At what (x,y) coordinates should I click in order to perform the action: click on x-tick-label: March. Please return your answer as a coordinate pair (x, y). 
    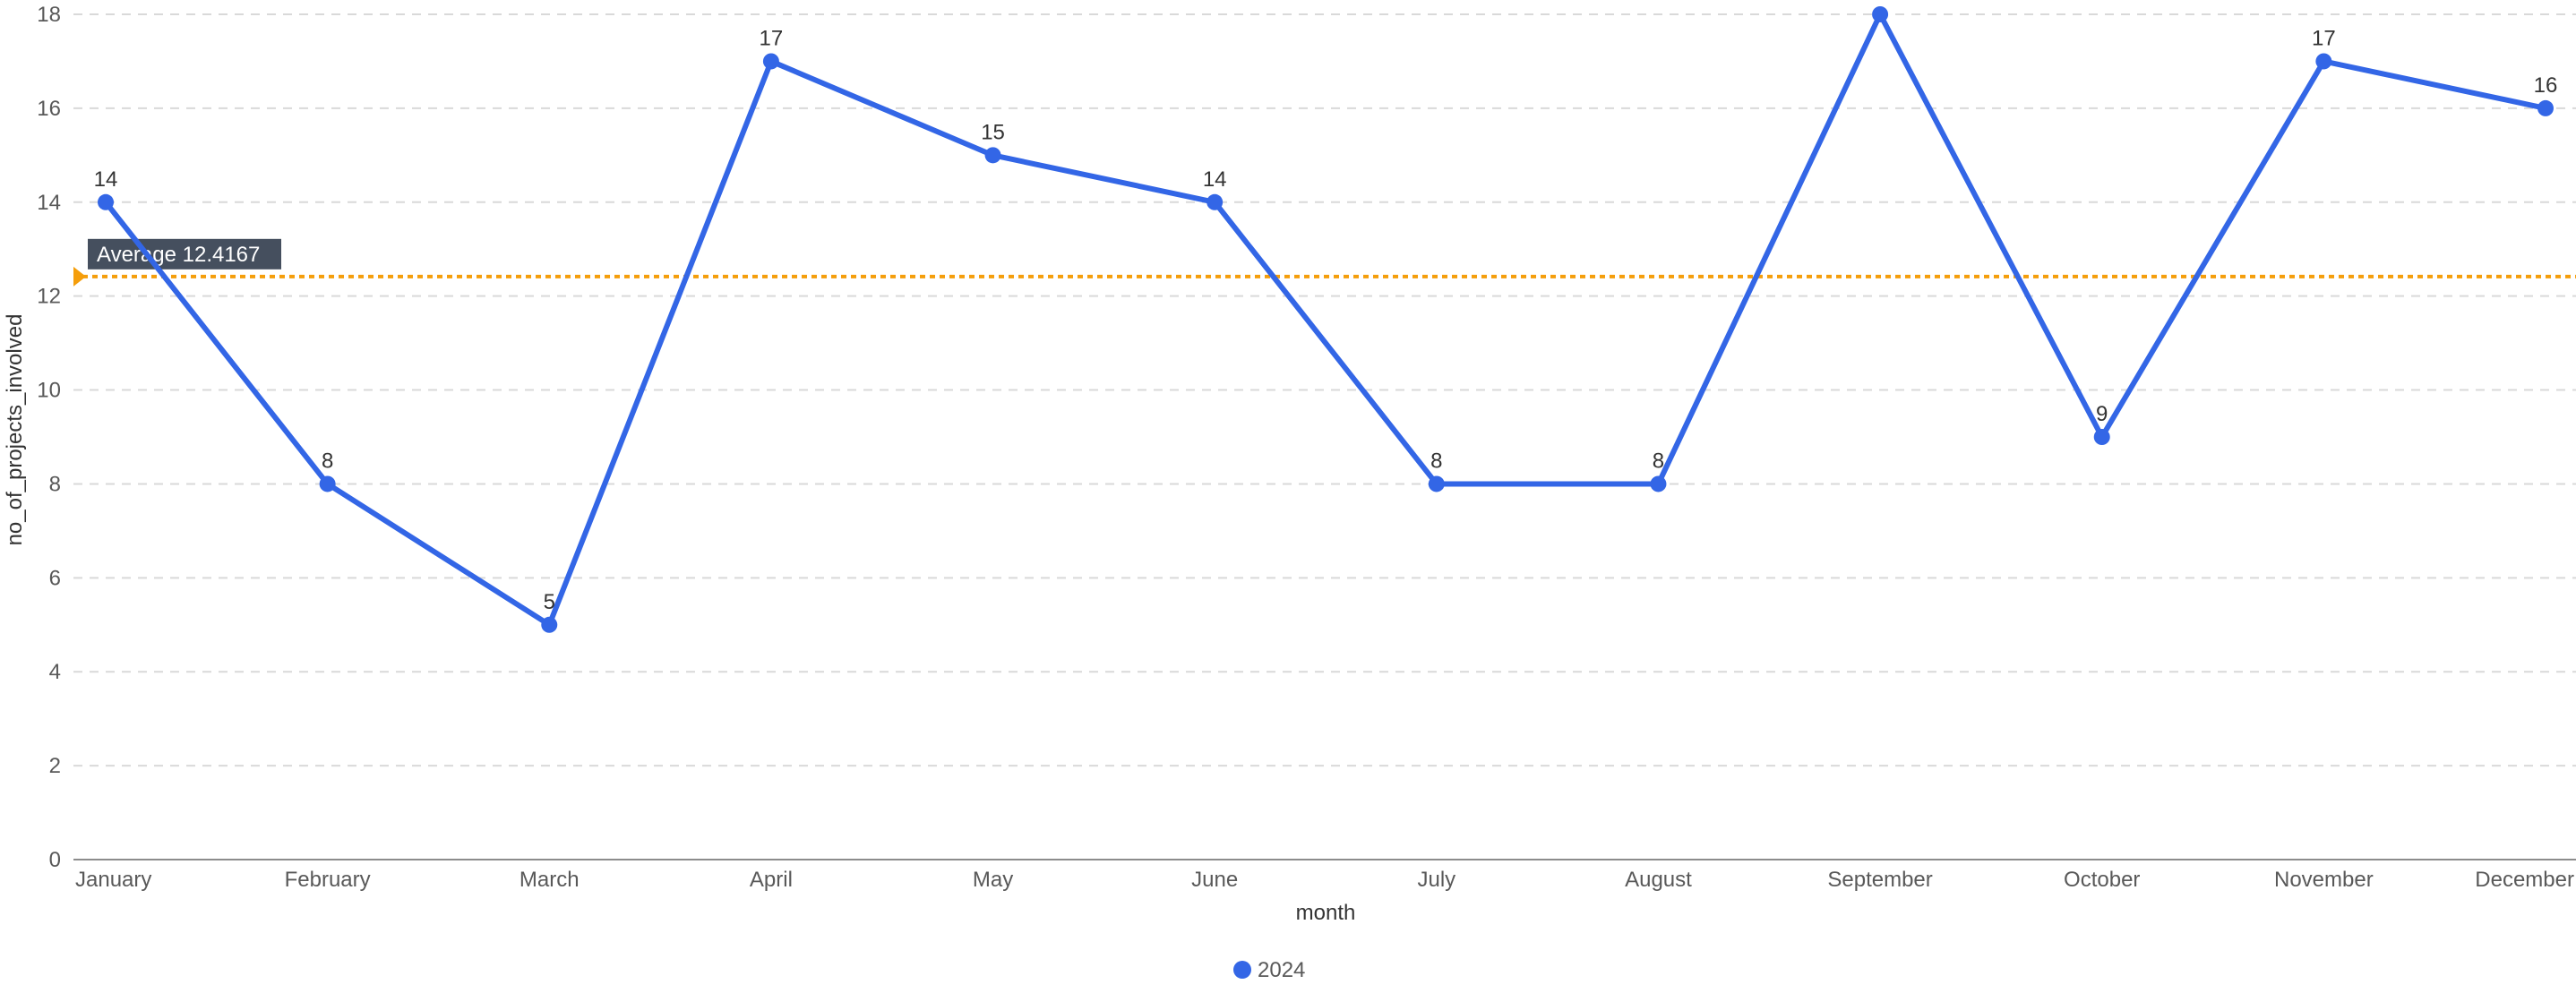
    Looking at the image, I should click on (549, 880).